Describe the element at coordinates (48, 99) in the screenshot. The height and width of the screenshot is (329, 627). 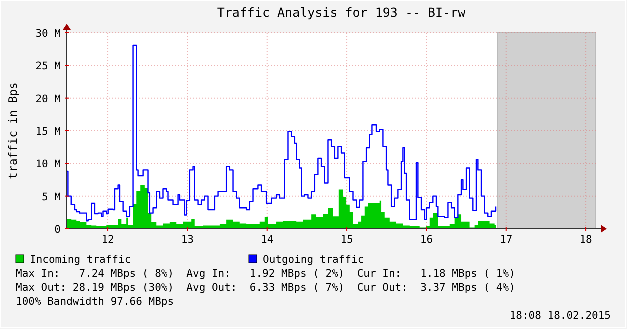
I see `y-tick-label: 20 M` at that location.